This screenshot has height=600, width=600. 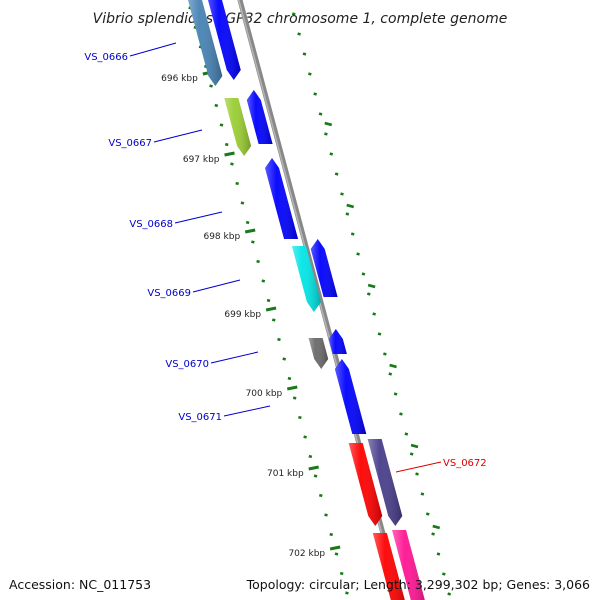 I want to click on gene-label-VS_0670: VS_0670, so click(x=187, y=364).